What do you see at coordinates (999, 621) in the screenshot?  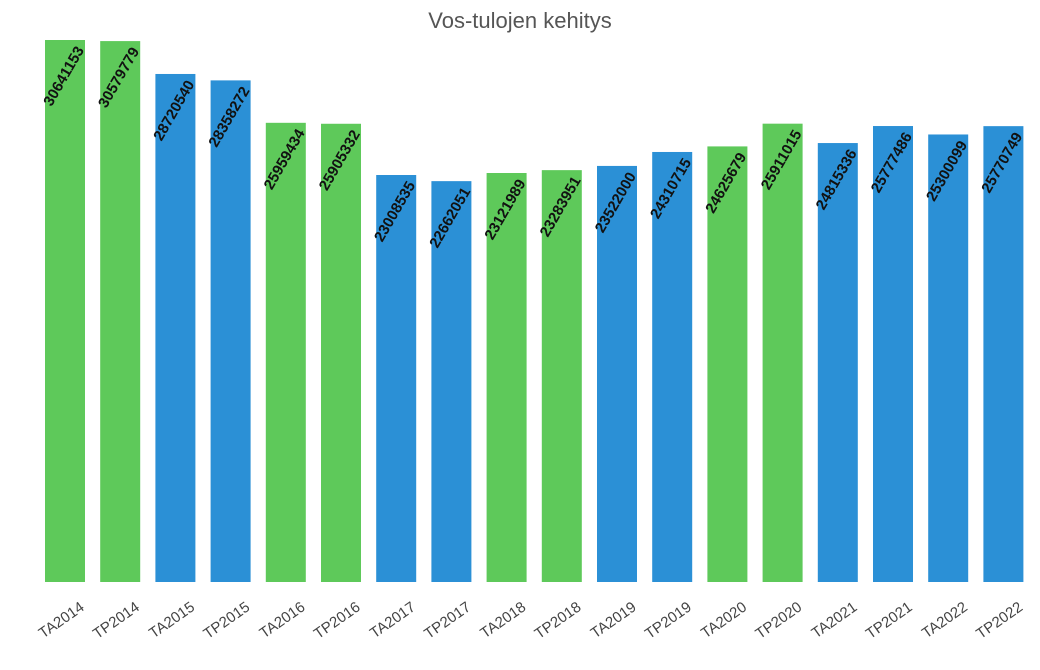 I see `x-tick-label: TP2022` at bounding box center [999, 621].